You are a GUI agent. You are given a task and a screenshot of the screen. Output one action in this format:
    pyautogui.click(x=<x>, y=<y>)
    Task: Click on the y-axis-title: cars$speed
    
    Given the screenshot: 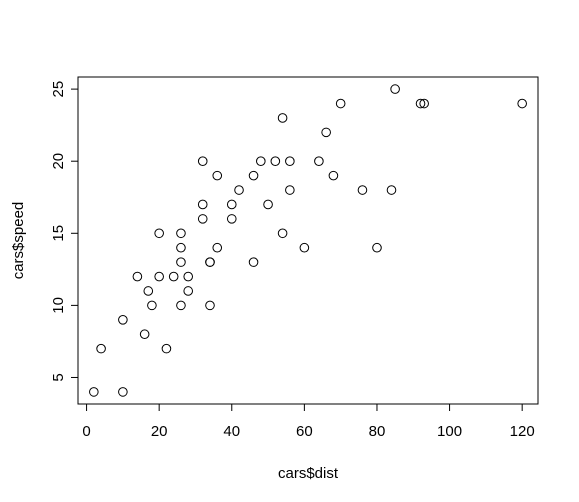 What is the action you would take?
    pyautogui.click(x=18, y=241)
    